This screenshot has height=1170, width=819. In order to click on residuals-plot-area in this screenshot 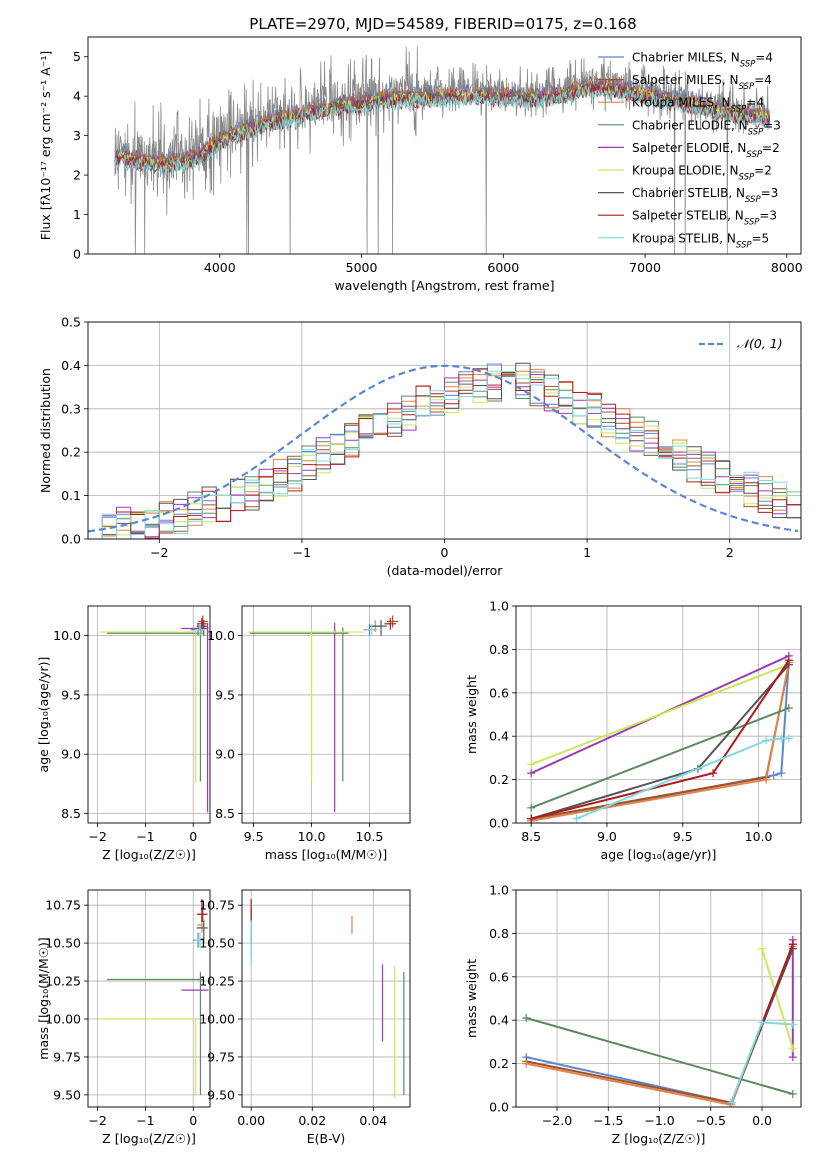, I will do `click(444, 450)`.